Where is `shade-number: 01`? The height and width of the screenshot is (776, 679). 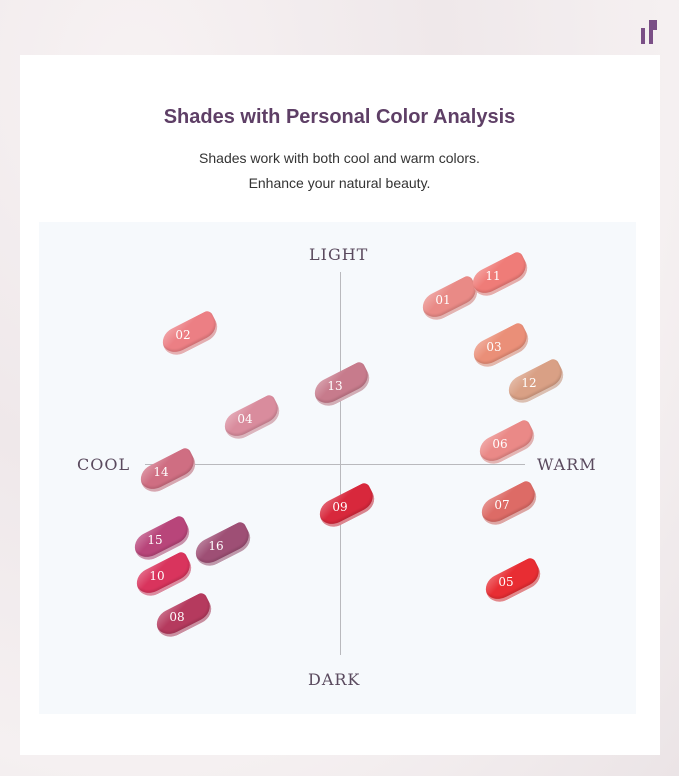
shade-number: 01 is located at coordinates (443, 300).